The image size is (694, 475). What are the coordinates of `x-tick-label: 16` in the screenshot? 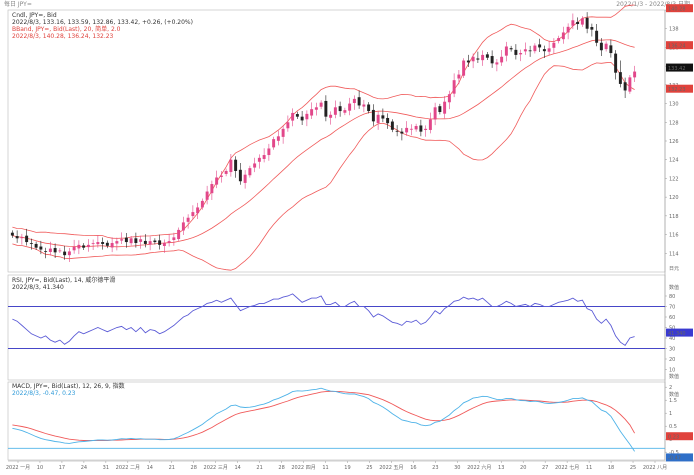 It's located at (413, 468).